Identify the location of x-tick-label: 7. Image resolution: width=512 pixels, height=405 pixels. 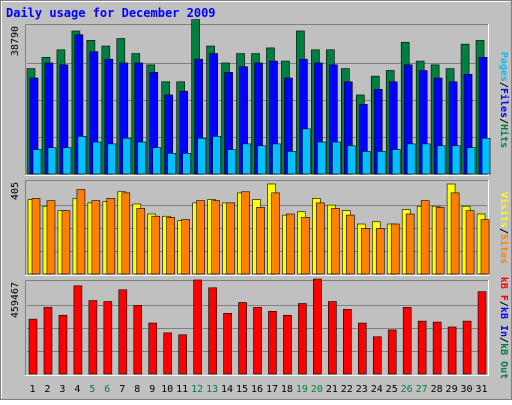
(122, 389).